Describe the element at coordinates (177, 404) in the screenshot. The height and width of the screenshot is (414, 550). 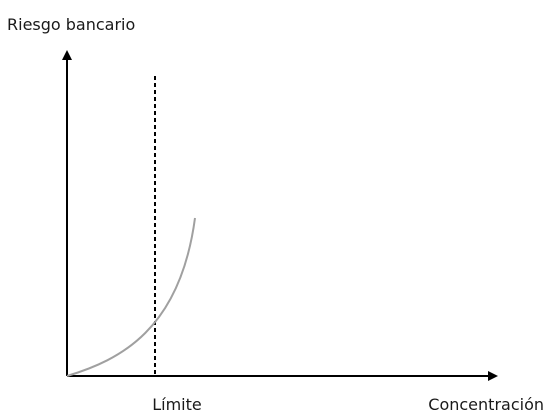
I see `limit-label: Límite` at that location.